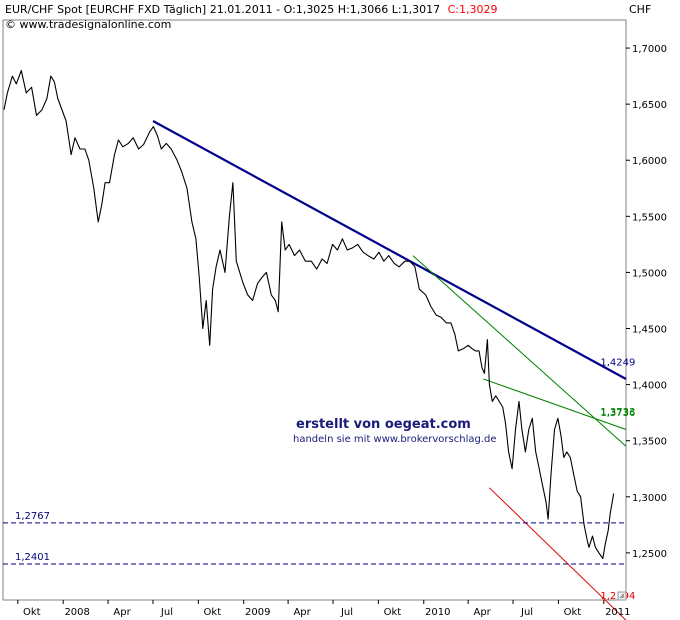 The image size is (680, 620). What do you see at coordinates (649, 105) in the screenshot?
I see `y-tick-label: 1,6500` at bounding box center [649, 105].